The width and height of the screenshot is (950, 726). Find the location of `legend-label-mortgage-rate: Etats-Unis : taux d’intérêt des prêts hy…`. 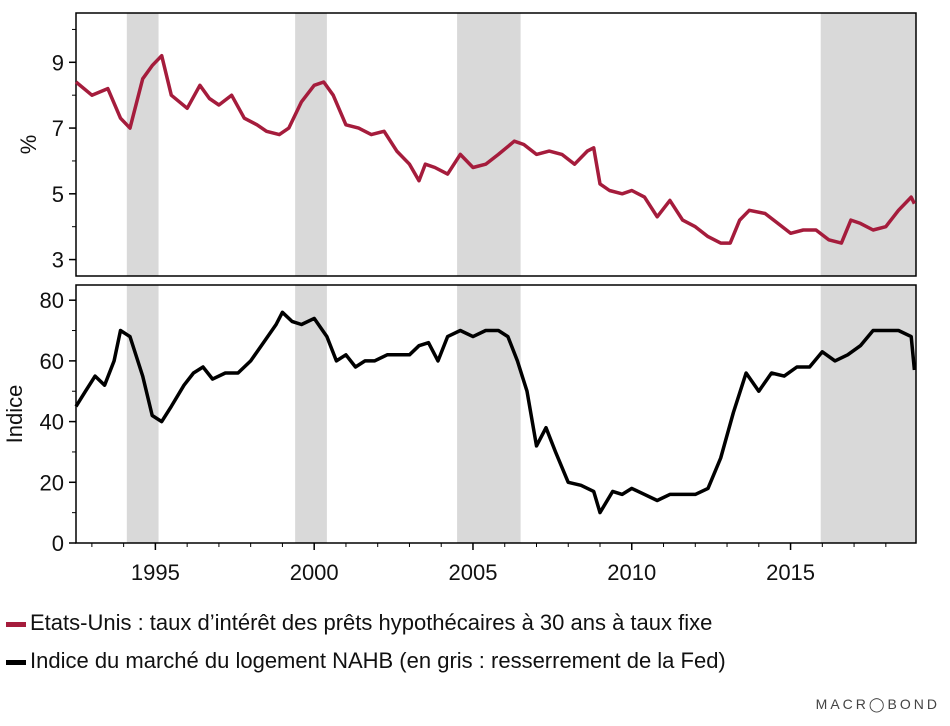

legend-label-mortgage-rate: Etats-Unis : taux d’intérêt des prêts hy… is located at coordinates (371, 622).